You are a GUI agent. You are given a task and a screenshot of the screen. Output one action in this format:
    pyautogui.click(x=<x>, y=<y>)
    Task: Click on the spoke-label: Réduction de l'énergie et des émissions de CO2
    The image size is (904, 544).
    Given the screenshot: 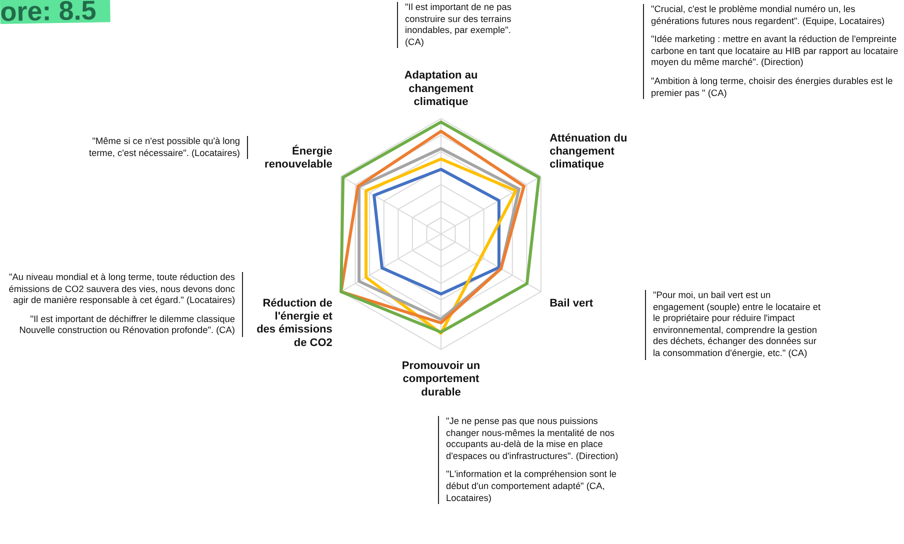 What is the action you would take?
    pyautogui.click(x=294, y=323)
    